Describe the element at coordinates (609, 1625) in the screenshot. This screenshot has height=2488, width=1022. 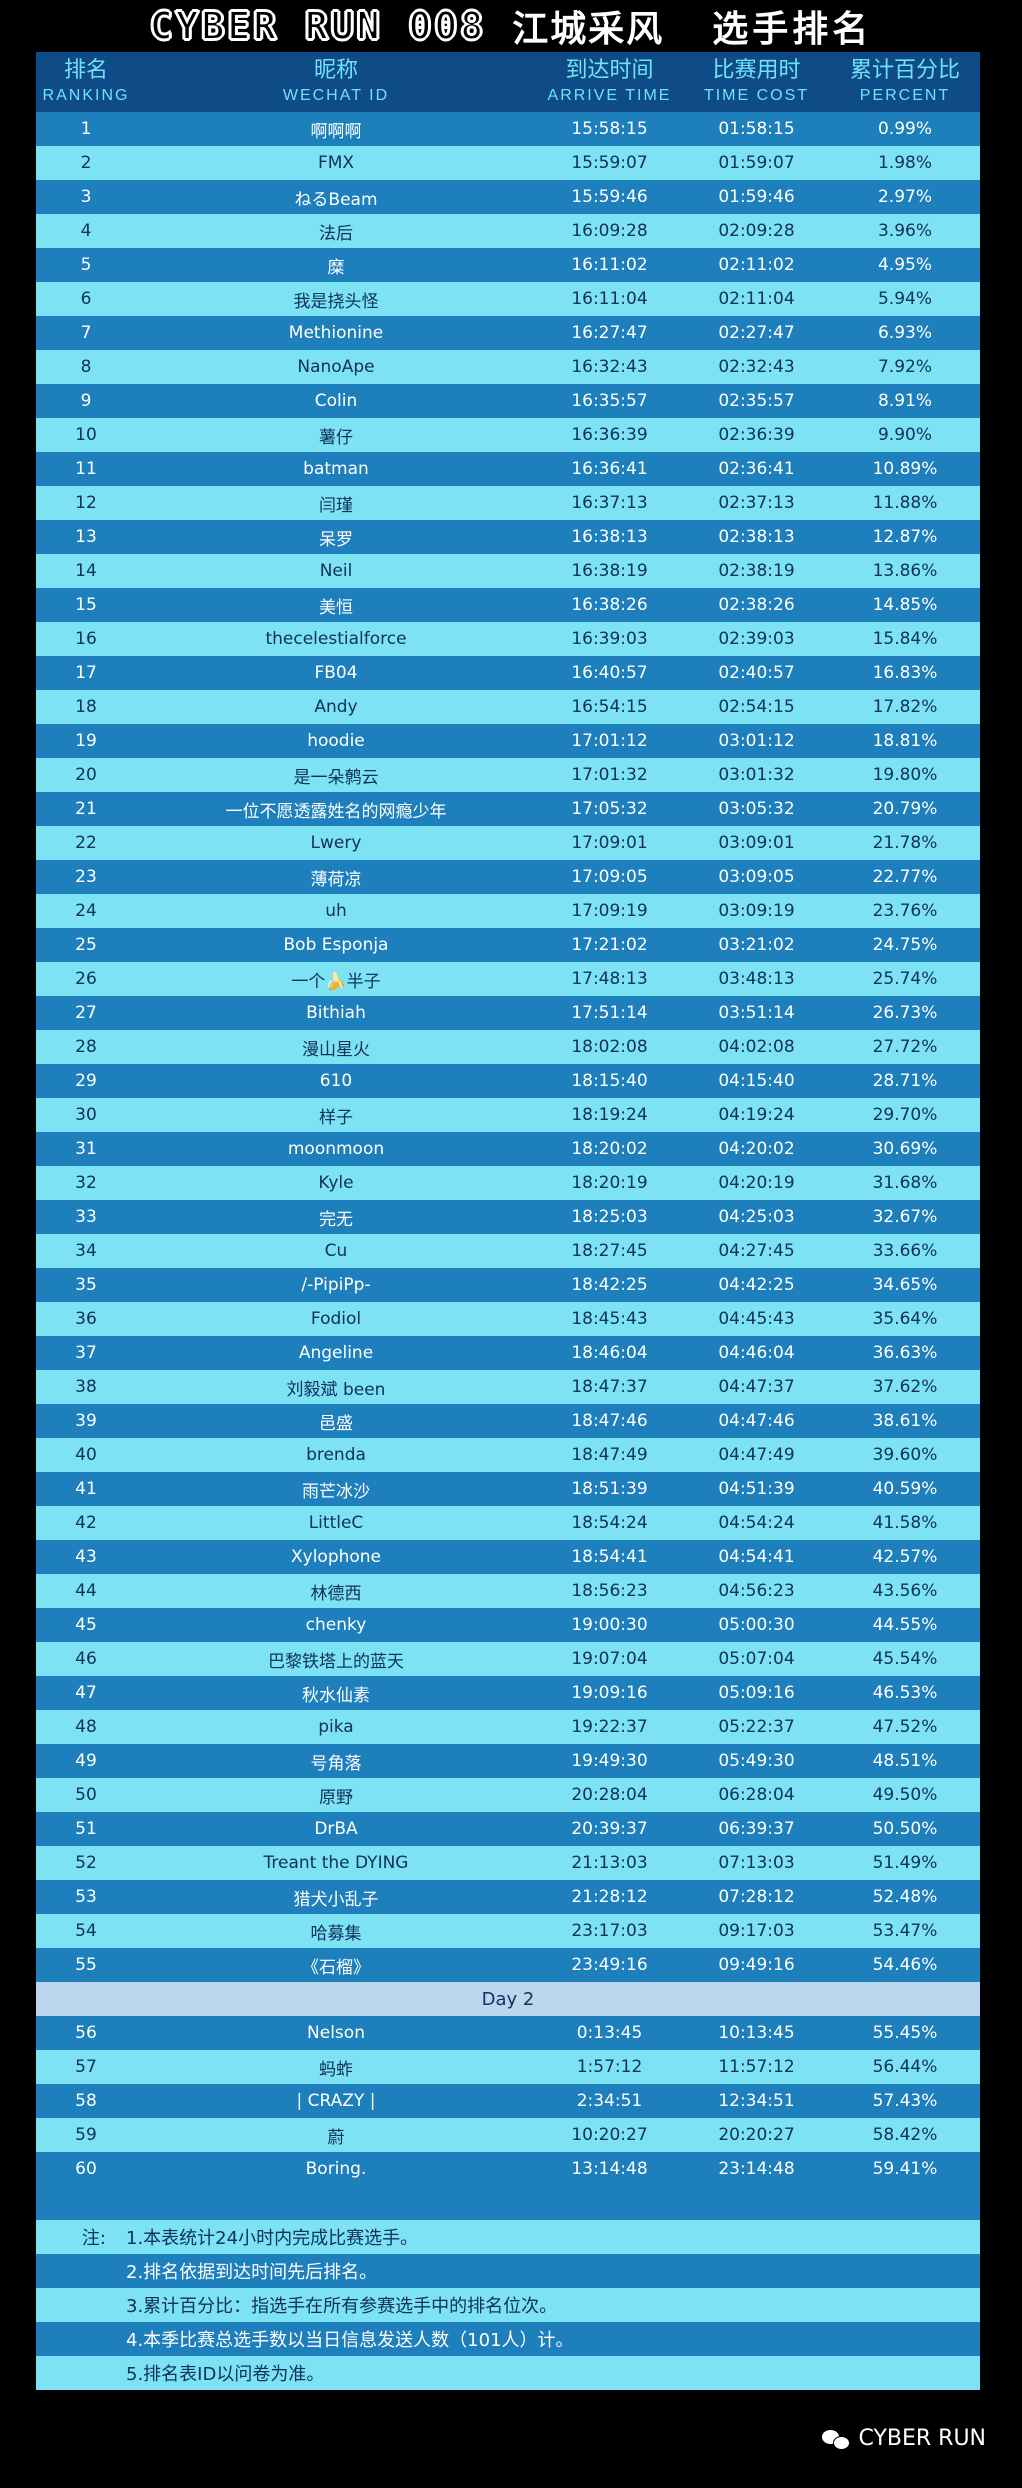
I see `cell-arrive: 19:00:30` at that location.